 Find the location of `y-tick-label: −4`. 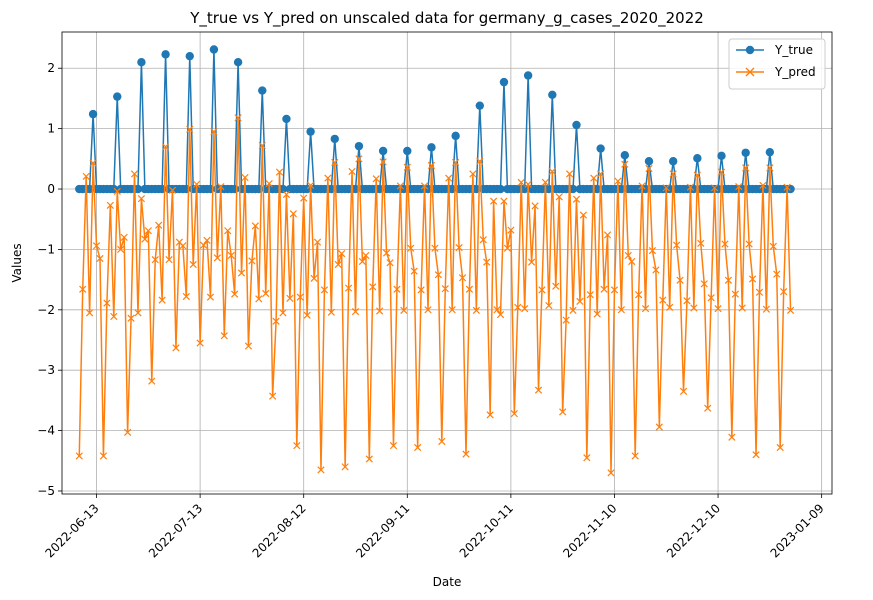

y-tick-label: −4 is located at coordinates (46, 431).